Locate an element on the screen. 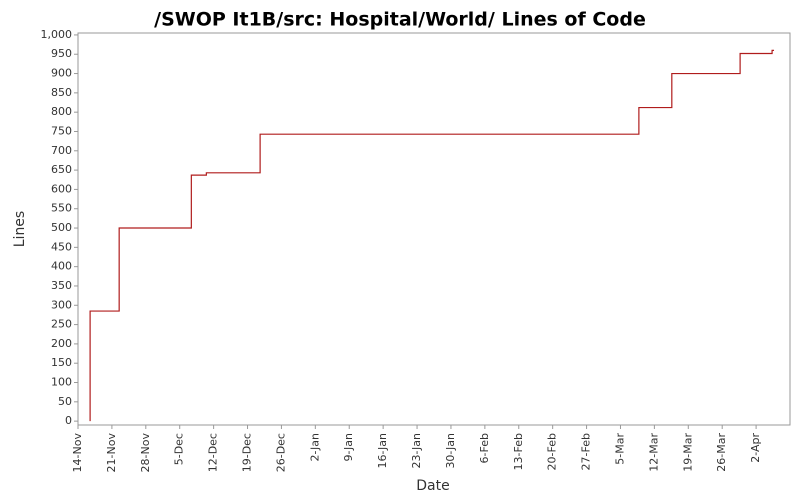  x-tick-label: 23-Jan is located at coordinates (416, 451).